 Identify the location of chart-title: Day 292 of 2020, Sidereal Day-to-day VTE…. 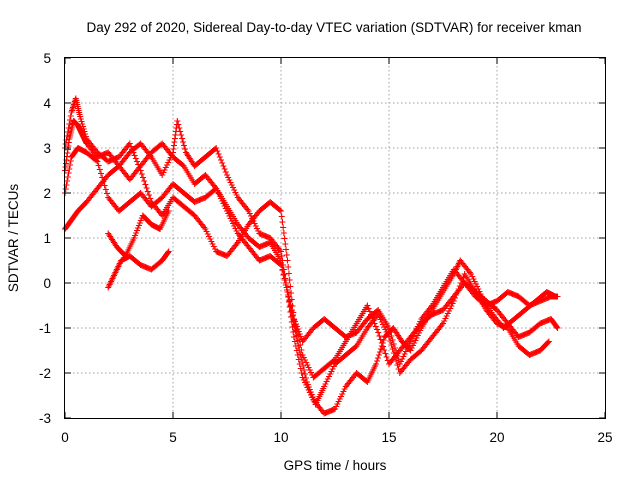
(334, 27).